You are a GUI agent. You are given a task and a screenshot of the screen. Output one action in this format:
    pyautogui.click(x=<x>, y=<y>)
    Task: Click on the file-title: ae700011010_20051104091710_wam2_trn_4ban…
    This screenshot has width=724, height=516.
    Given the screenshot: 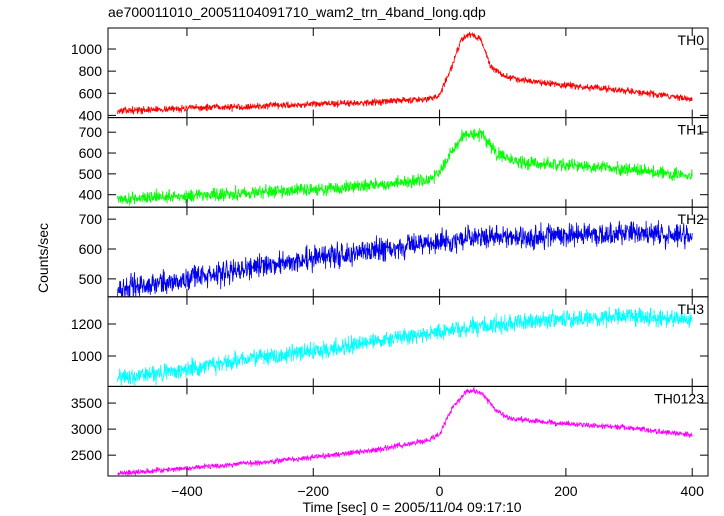 What is the action you would take?
    pyautogui.click(x=297, y=12)
    